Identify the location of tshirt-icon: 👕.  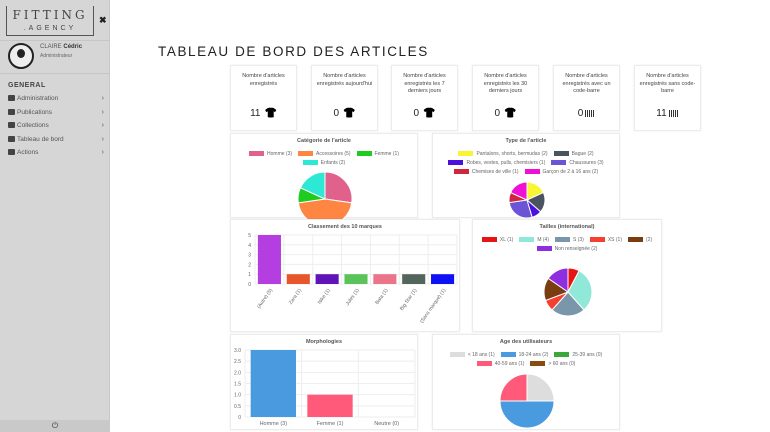
(270, 113).